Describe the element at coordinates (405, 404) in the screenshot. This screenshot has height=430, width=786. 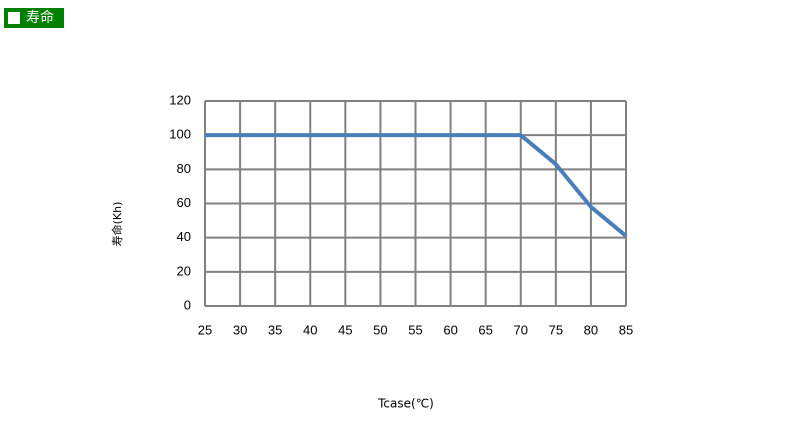
I see `x-axis-label: Tcase(℃)` at that location.